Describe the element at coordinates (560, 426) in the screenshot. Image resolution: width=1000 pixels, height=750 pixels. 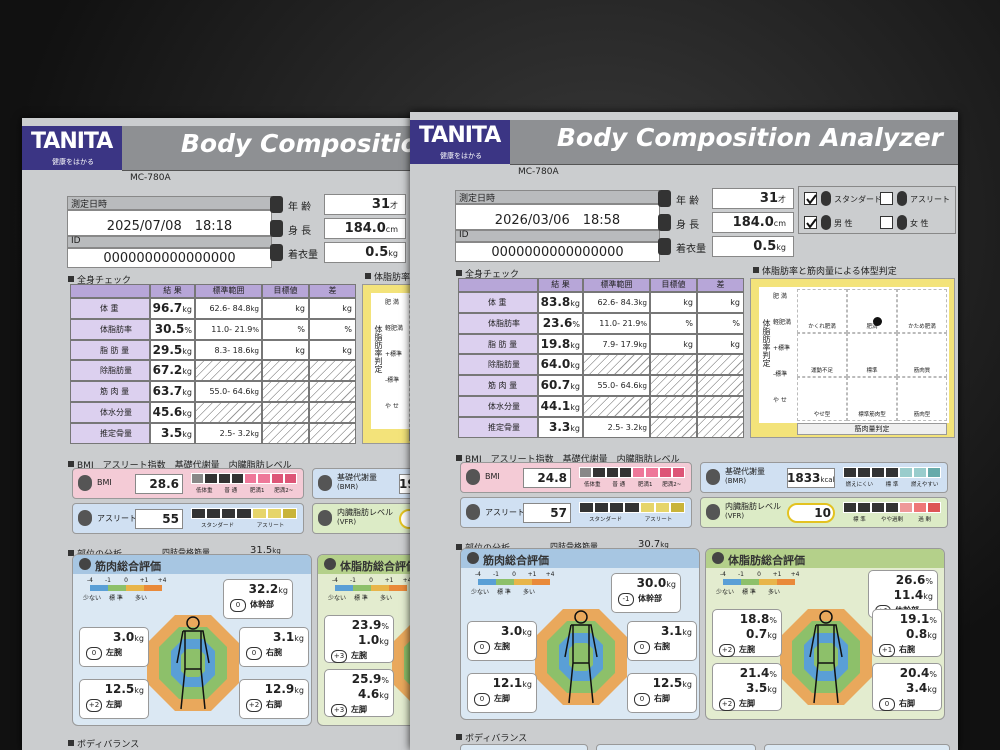
I see `result-value: 3.3` at that location.